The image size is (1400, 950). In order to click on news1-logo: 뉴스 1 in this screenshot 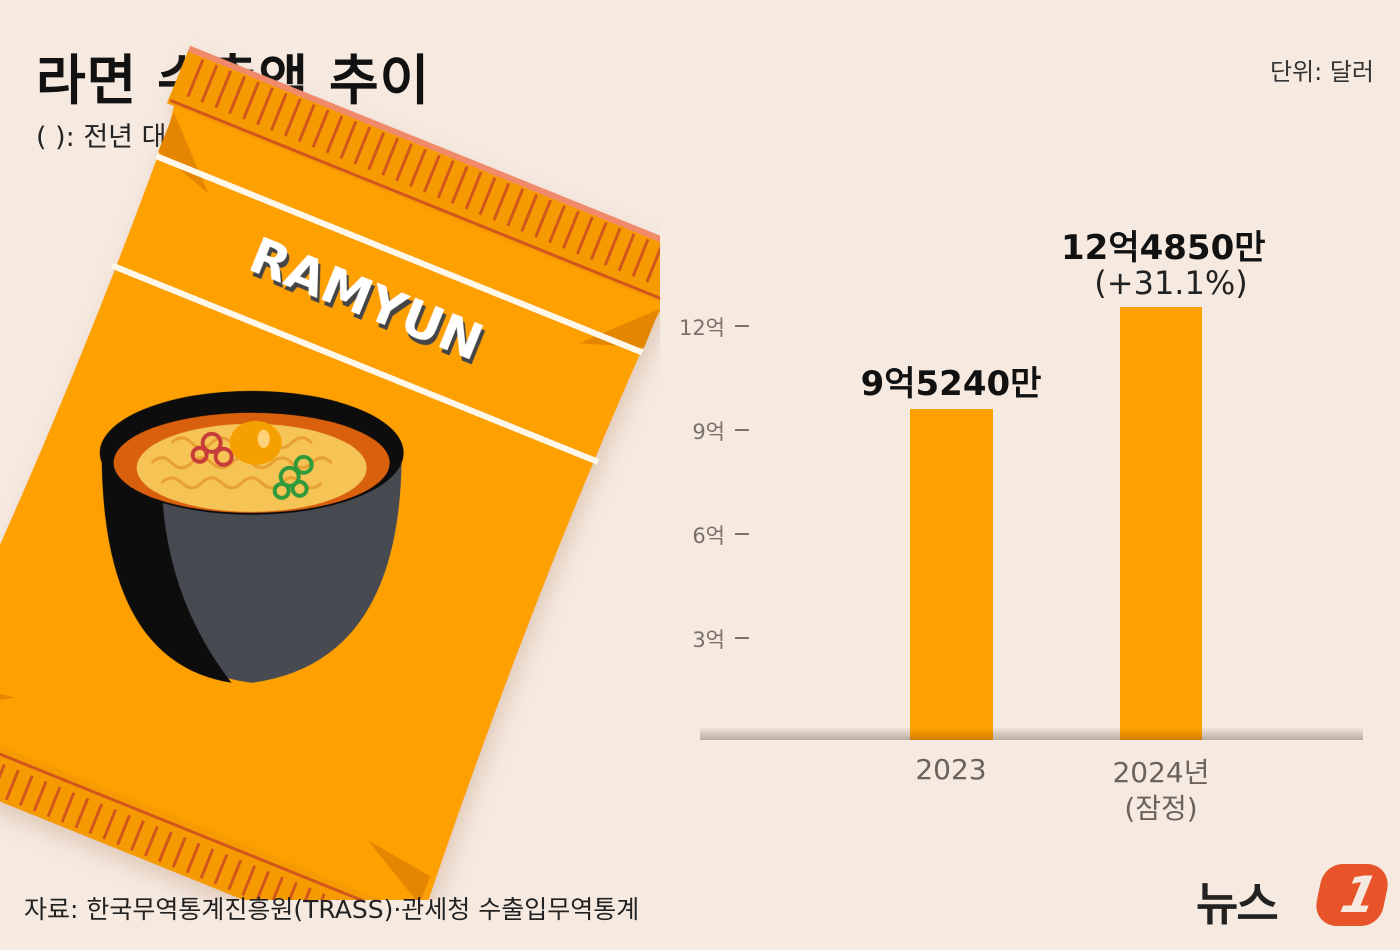, I will do `click(1294, 897)`.